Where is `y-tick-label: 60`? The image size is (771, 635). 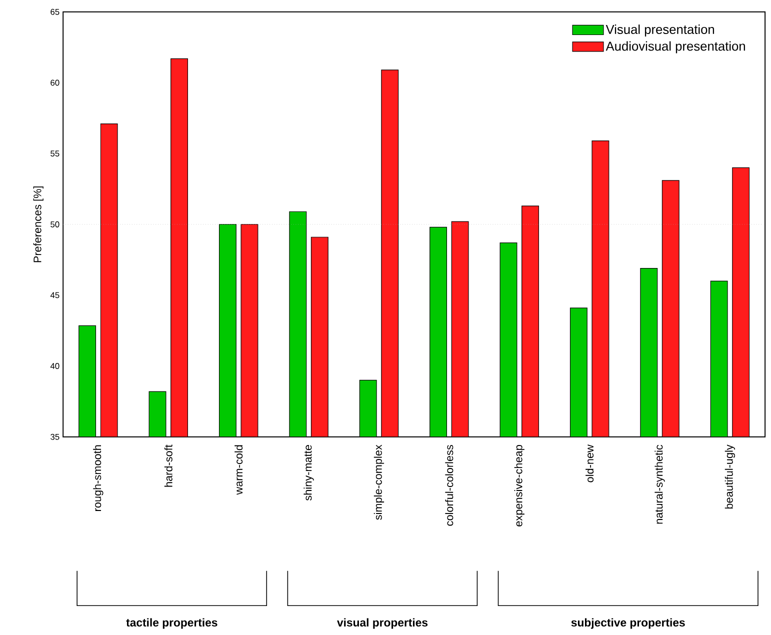
y-tick-label: 60 is located at coordinates (55, 83).